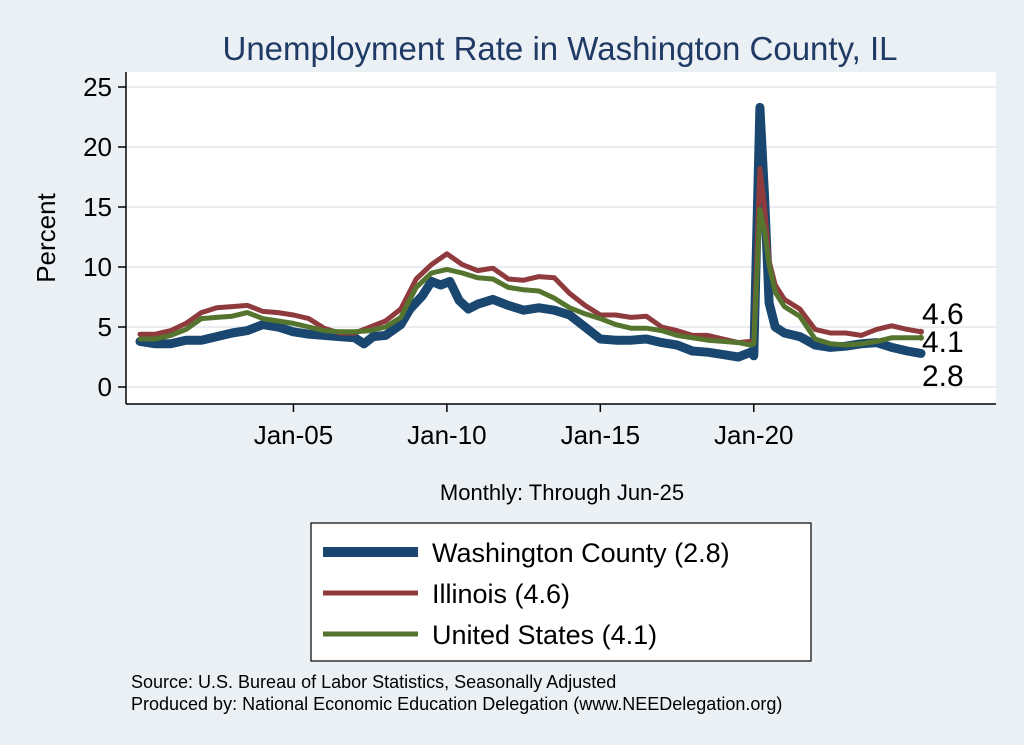 Image resolution: width=1024 pixels, height=745 pixels. What do you see at coordinates (97, 87) in the screenshot?
I see `y-tick-label: 25` at bounding box center [97, 87].